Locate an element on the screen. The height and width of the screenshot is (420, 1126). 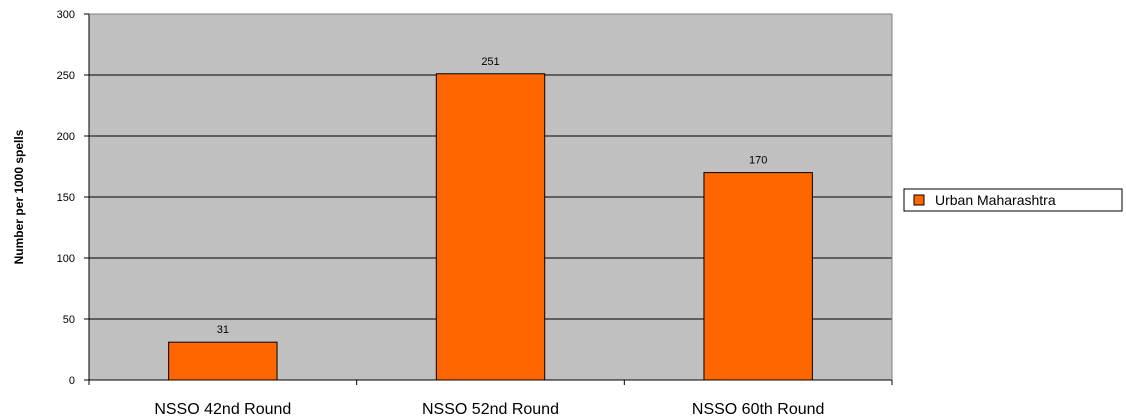
data-label: 251 is located at coordinates (490, 62).